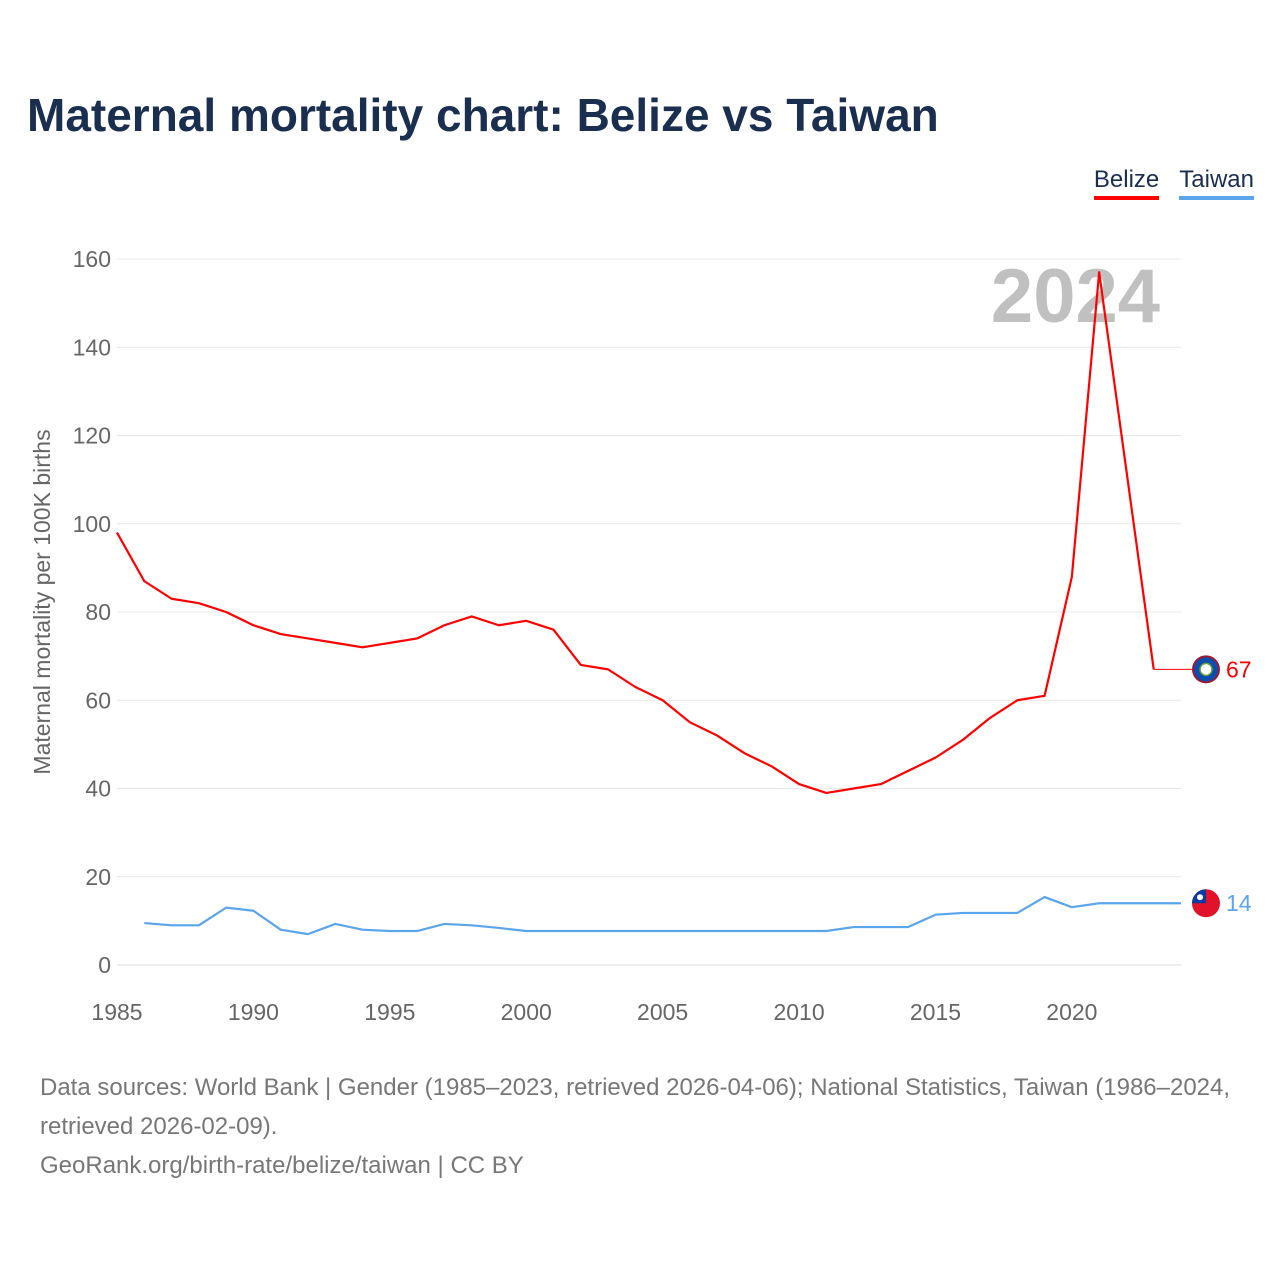 The height and width of the screenshot is (1280, 1280). What do you see at coordinates (92, 347) in the screenshot?
I see `y-tick-label: 140` at bounding box center [92, 347].